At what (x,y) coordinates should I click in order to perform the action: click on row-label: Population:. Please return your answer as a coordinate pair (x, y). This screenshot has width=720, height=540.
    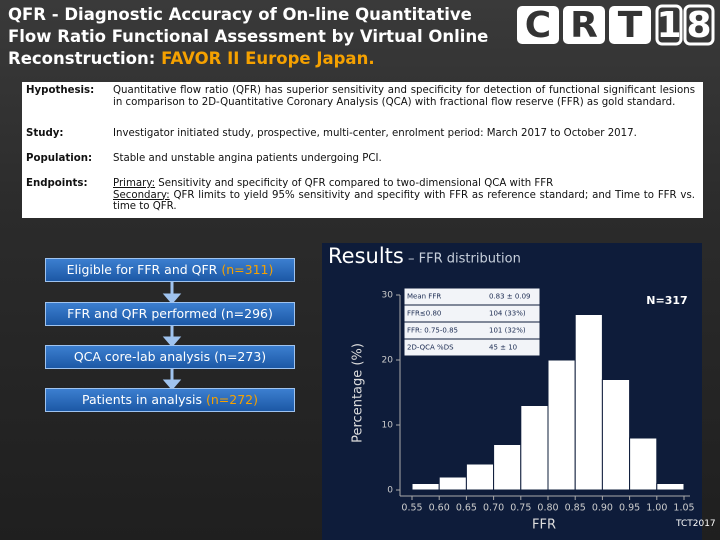
    Looking at the image, I should click on (59, 158).